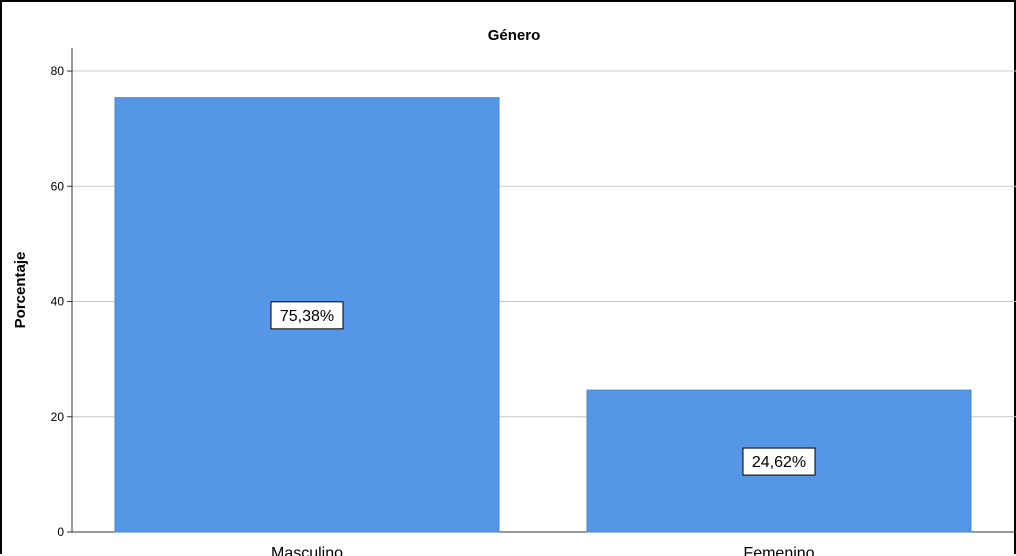  What do you see at coordinates (58, 186) in the screenshot?
I see `y-tick-label: 60` at bounding box center [58, 186].